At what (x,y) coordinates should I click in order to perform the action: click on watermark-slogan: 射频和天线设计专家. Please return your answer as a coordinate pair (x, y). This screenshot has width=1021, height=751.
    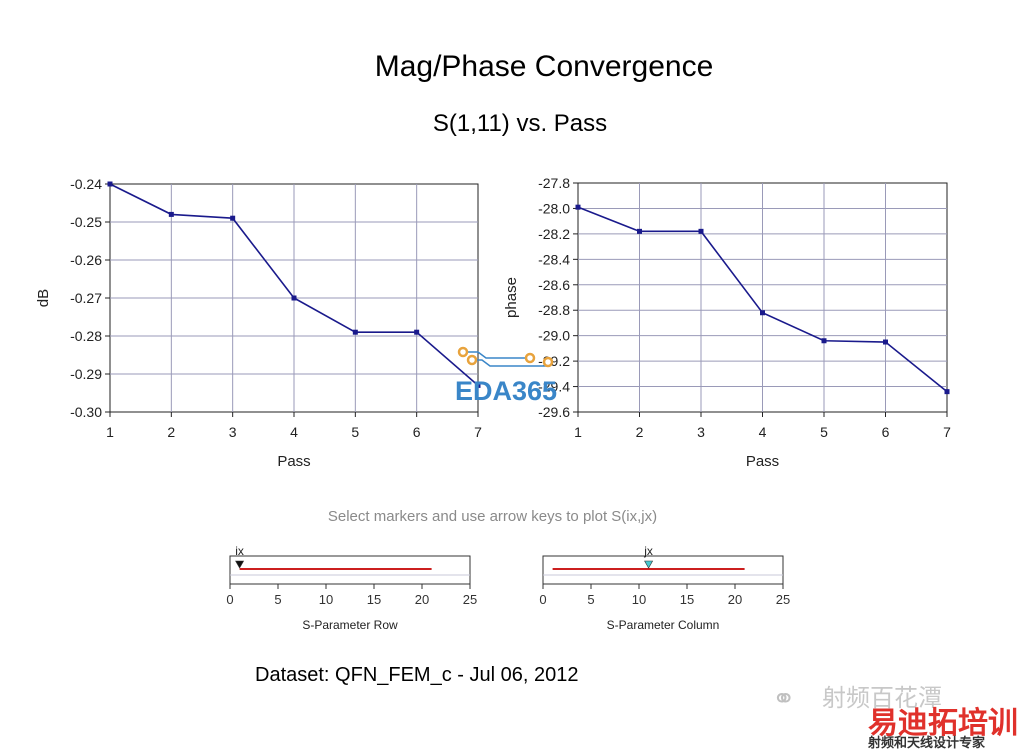
    Looking at the image, I should click on (927, 742).